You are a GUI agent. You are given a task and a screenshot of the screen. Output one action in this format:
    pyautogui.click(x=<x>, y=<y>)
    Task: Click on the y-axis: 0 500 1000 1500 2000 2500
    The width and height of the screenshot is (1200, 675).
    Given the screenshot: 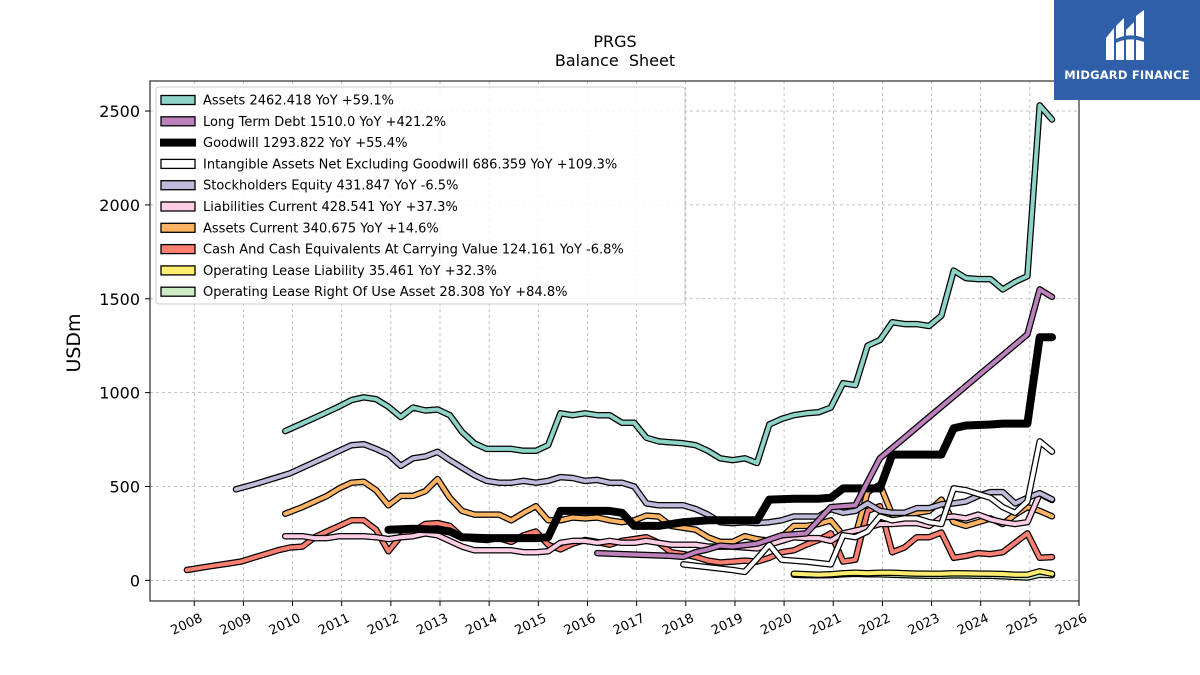 What is the action you would take?
    pyautogui.click(x=124, y=346)
    